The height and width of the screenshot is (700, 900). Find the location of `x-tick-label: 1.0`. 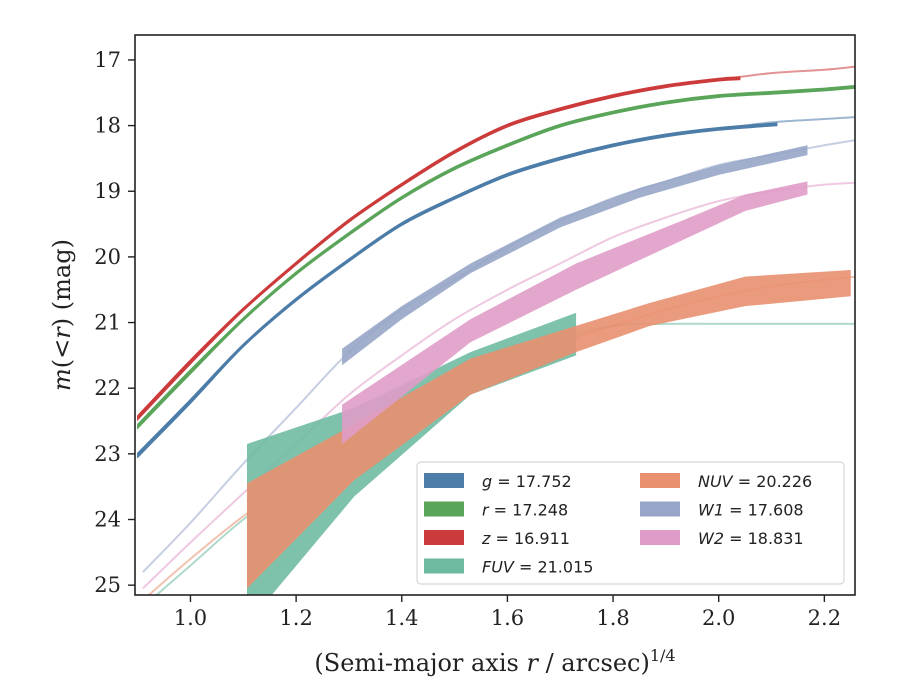

x-tick-label: 1.0 is located at coordinates (190, 618).